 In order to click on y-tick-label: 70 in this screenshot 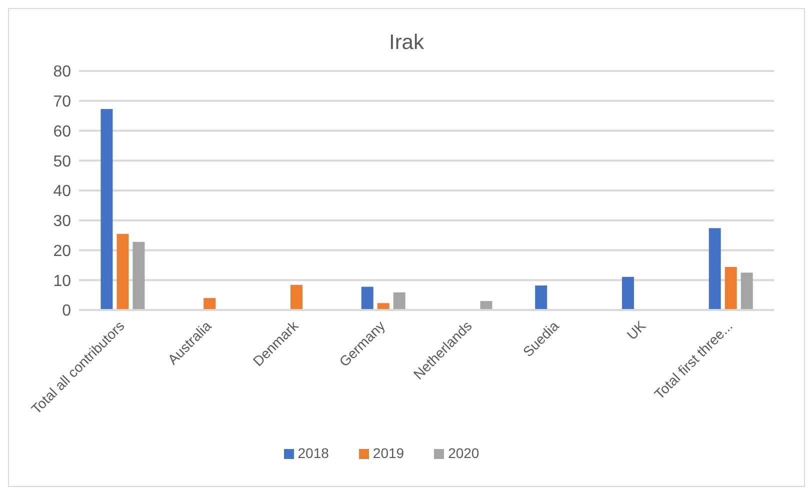, I will do `click(62, 102)`.